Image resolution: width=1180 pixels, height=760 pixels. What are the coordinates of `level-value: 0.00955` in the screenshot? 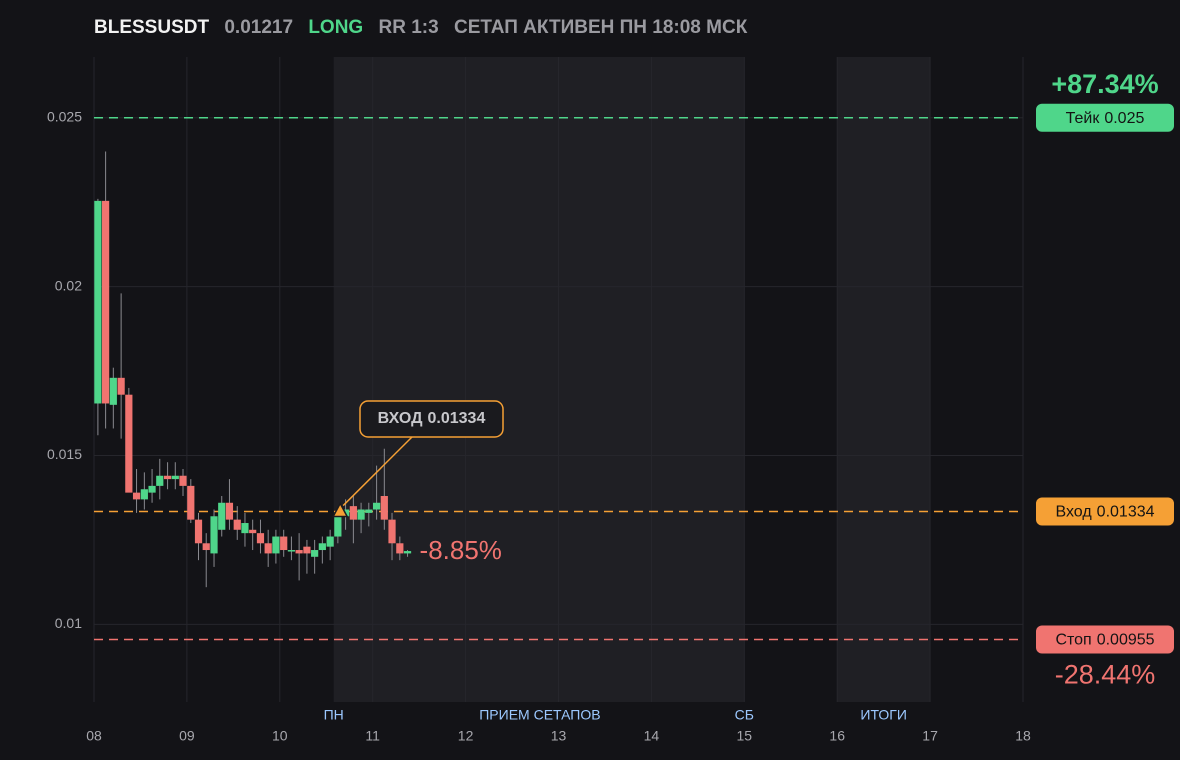 It's located at (1126, 640).